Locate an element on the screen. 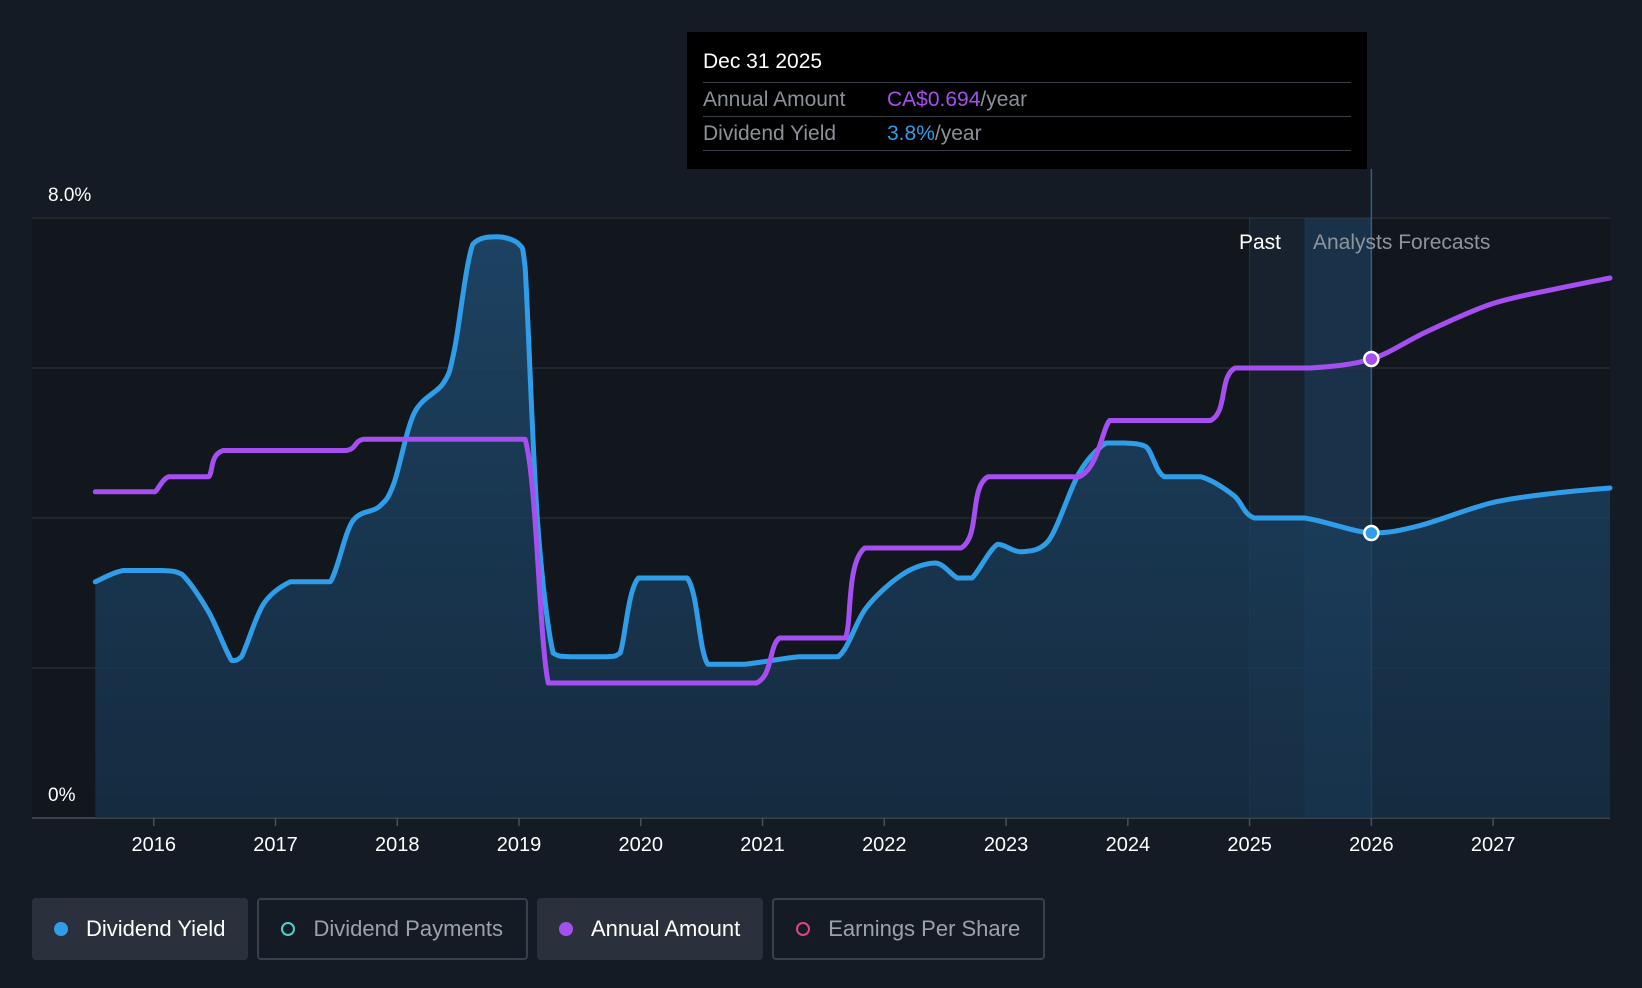  forecast-label: Analysts Forecasts is located at coordinates (1401, 242).